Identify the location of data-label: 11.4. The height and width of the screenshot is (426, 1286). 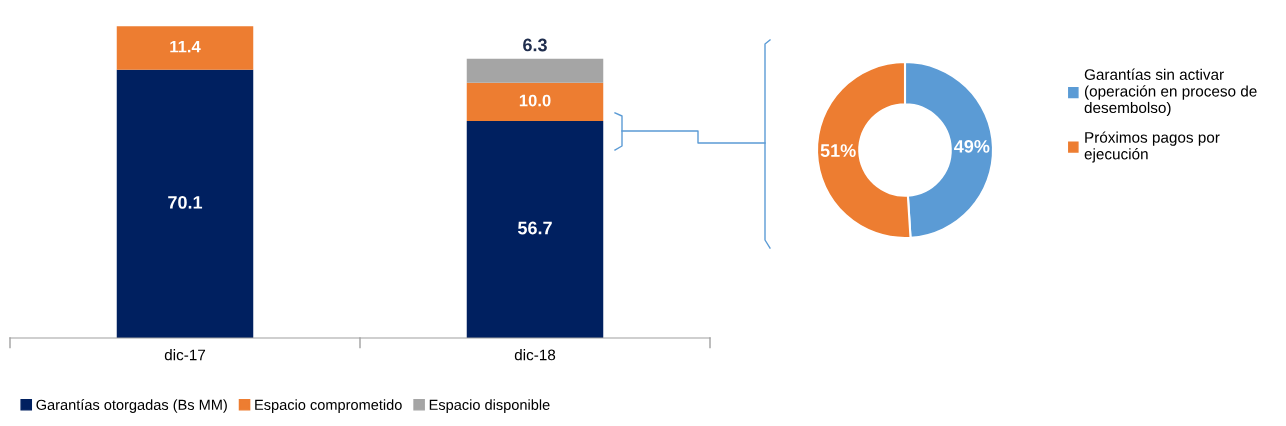
(185, 46).